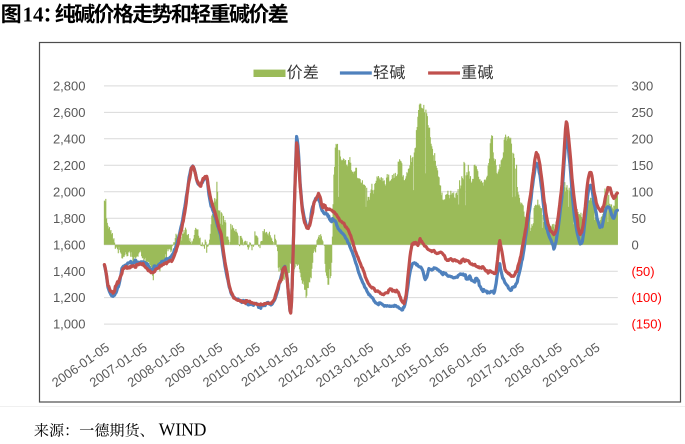 Image resolution: width=685 pixels, height=444 pixels. Describe the element at coordinates (643, 271) in the screenshot. I see `svg-text: (50)` at that location.